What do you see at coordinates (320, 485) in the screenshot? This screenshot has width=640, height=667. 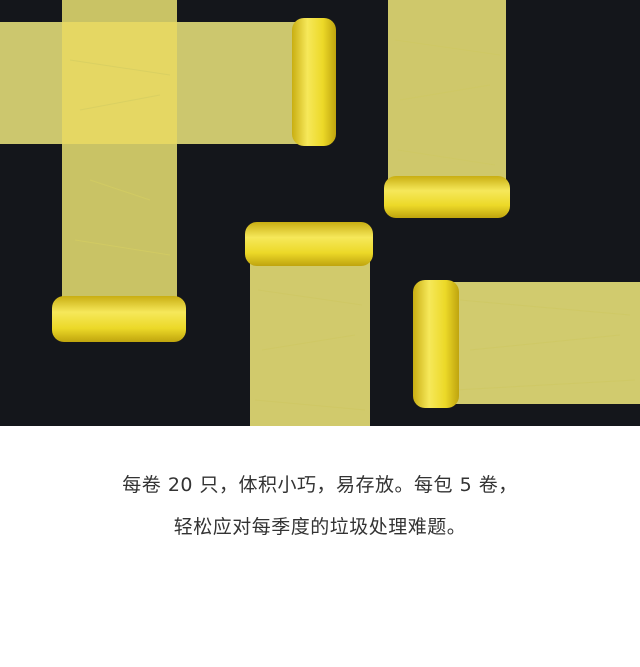 I see `caption-line-1: 每卷 20 只，体积小巧，易存放。每包 5 卷，` at bounding box center [320, 485].